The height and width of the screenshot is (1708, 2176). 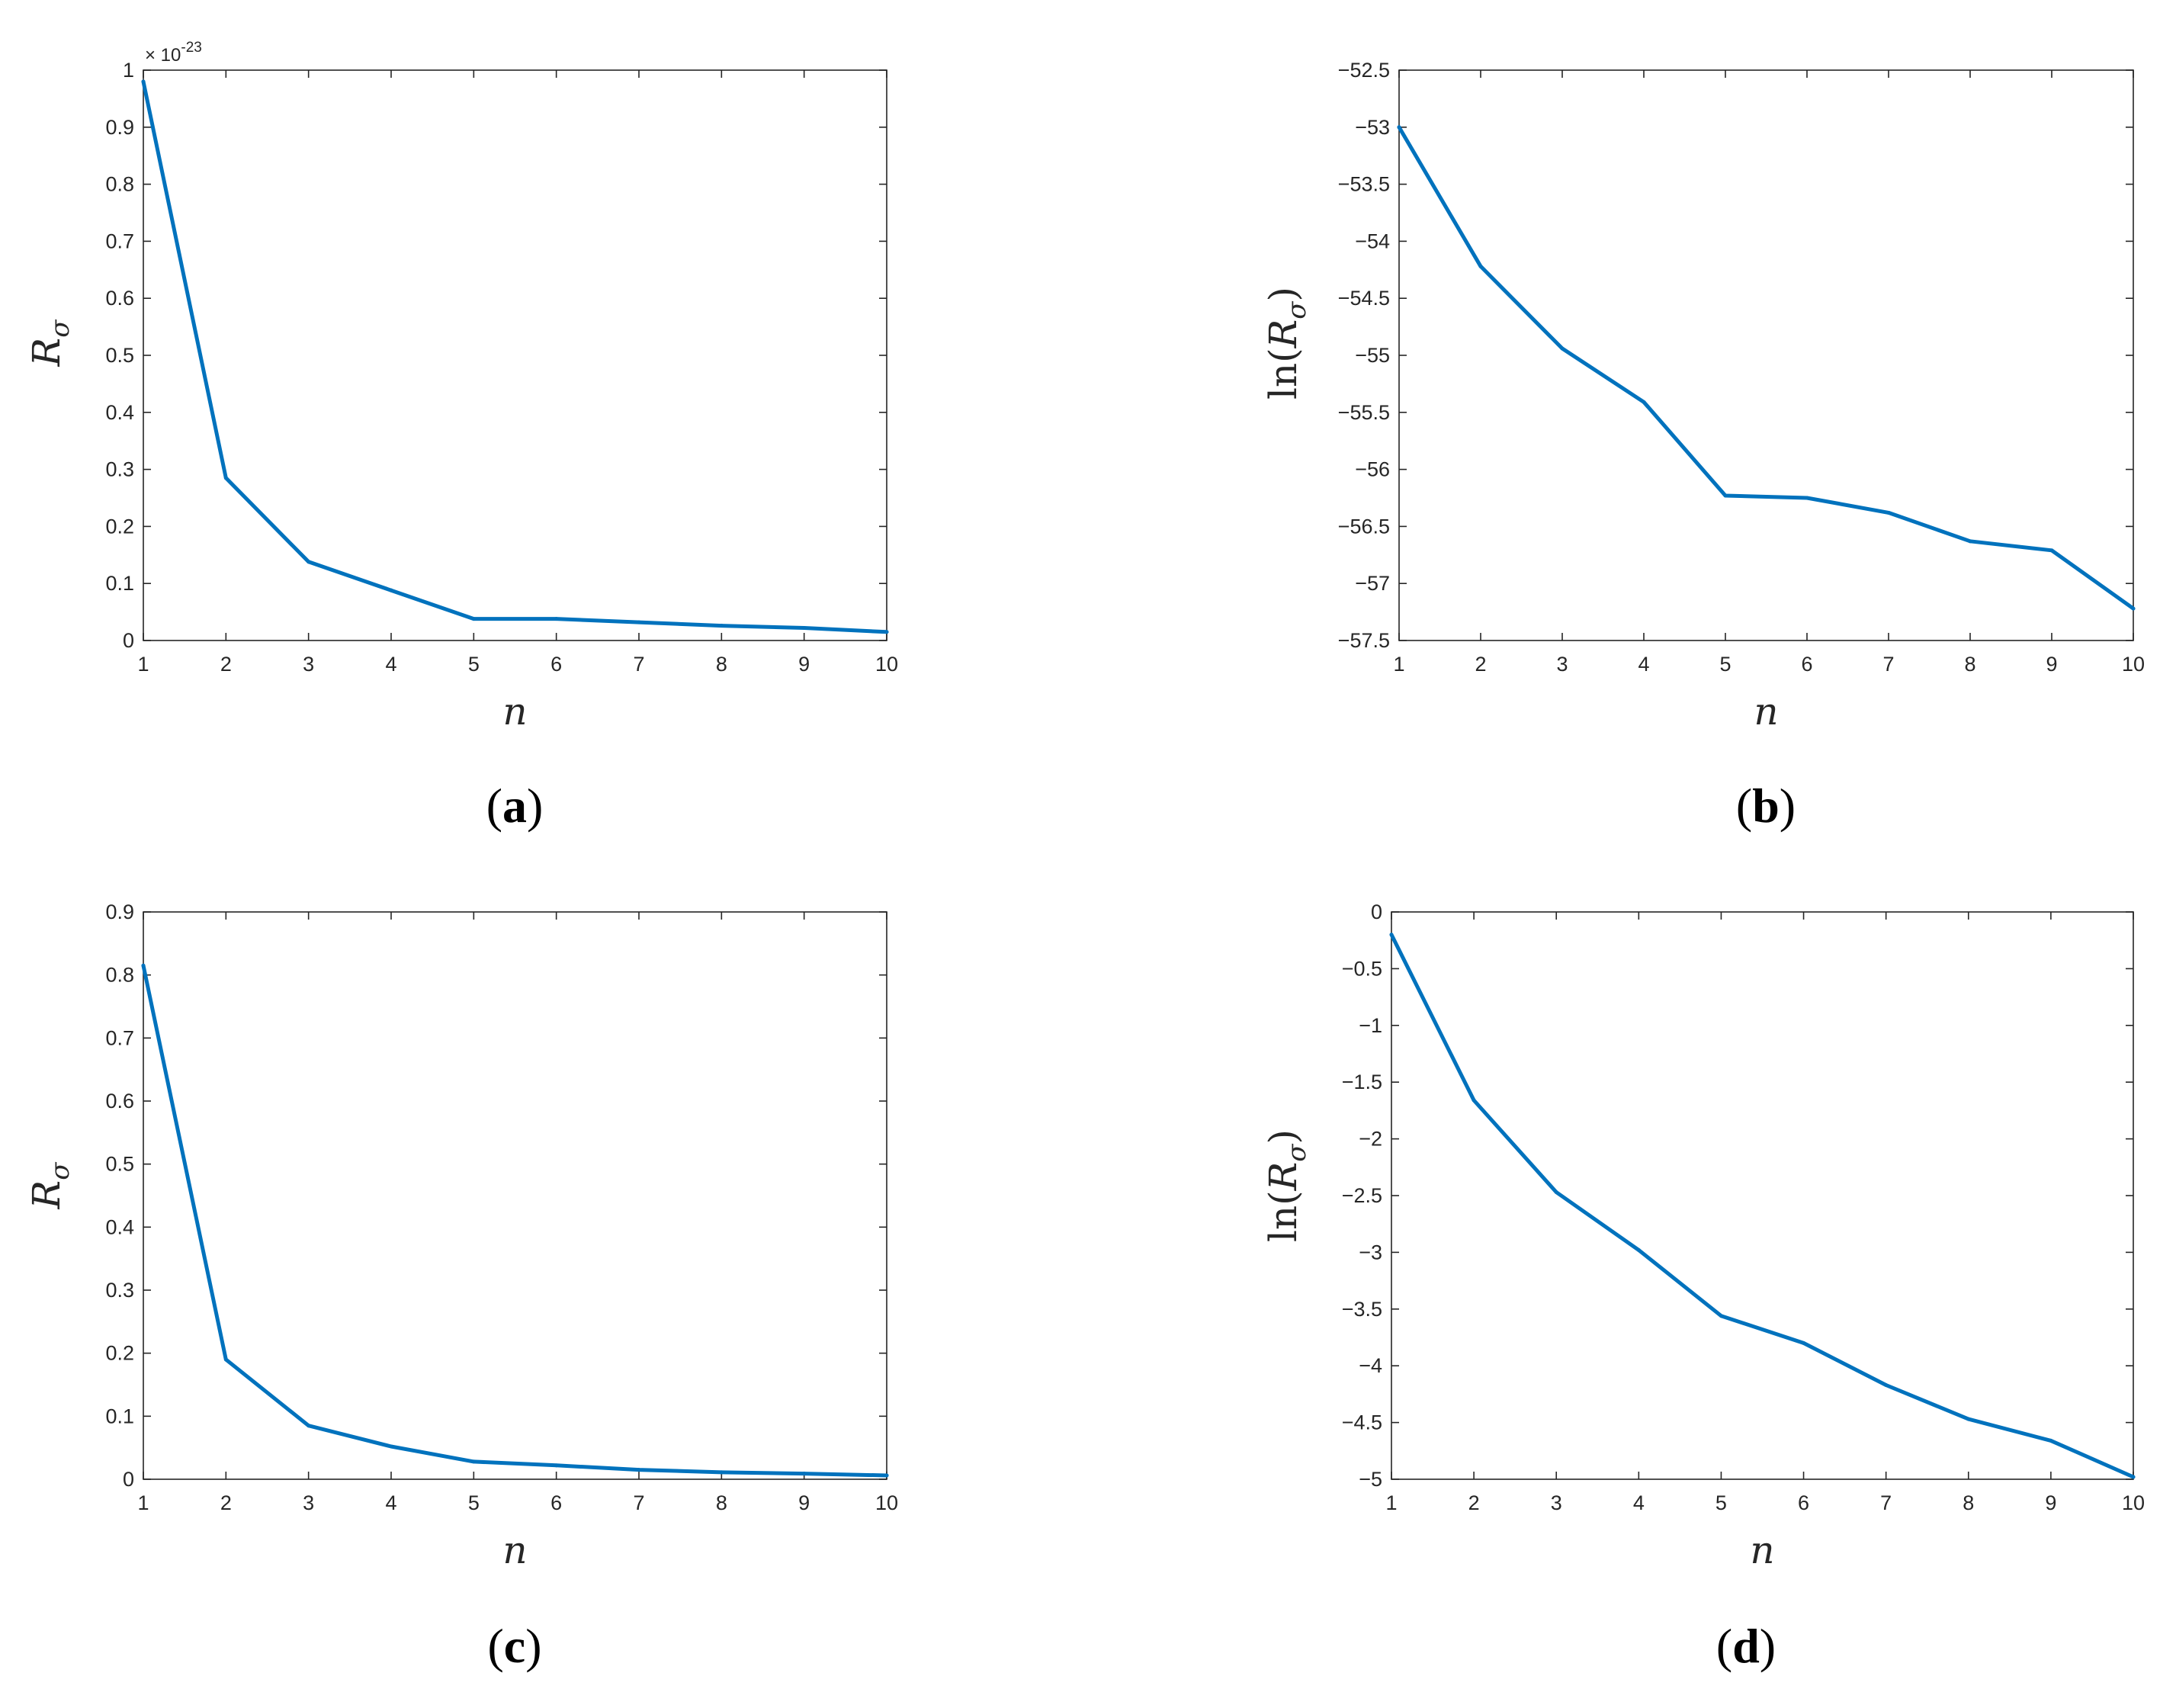 I want to click on y-tick-label: −57.5, so click(x=1364, y=640).